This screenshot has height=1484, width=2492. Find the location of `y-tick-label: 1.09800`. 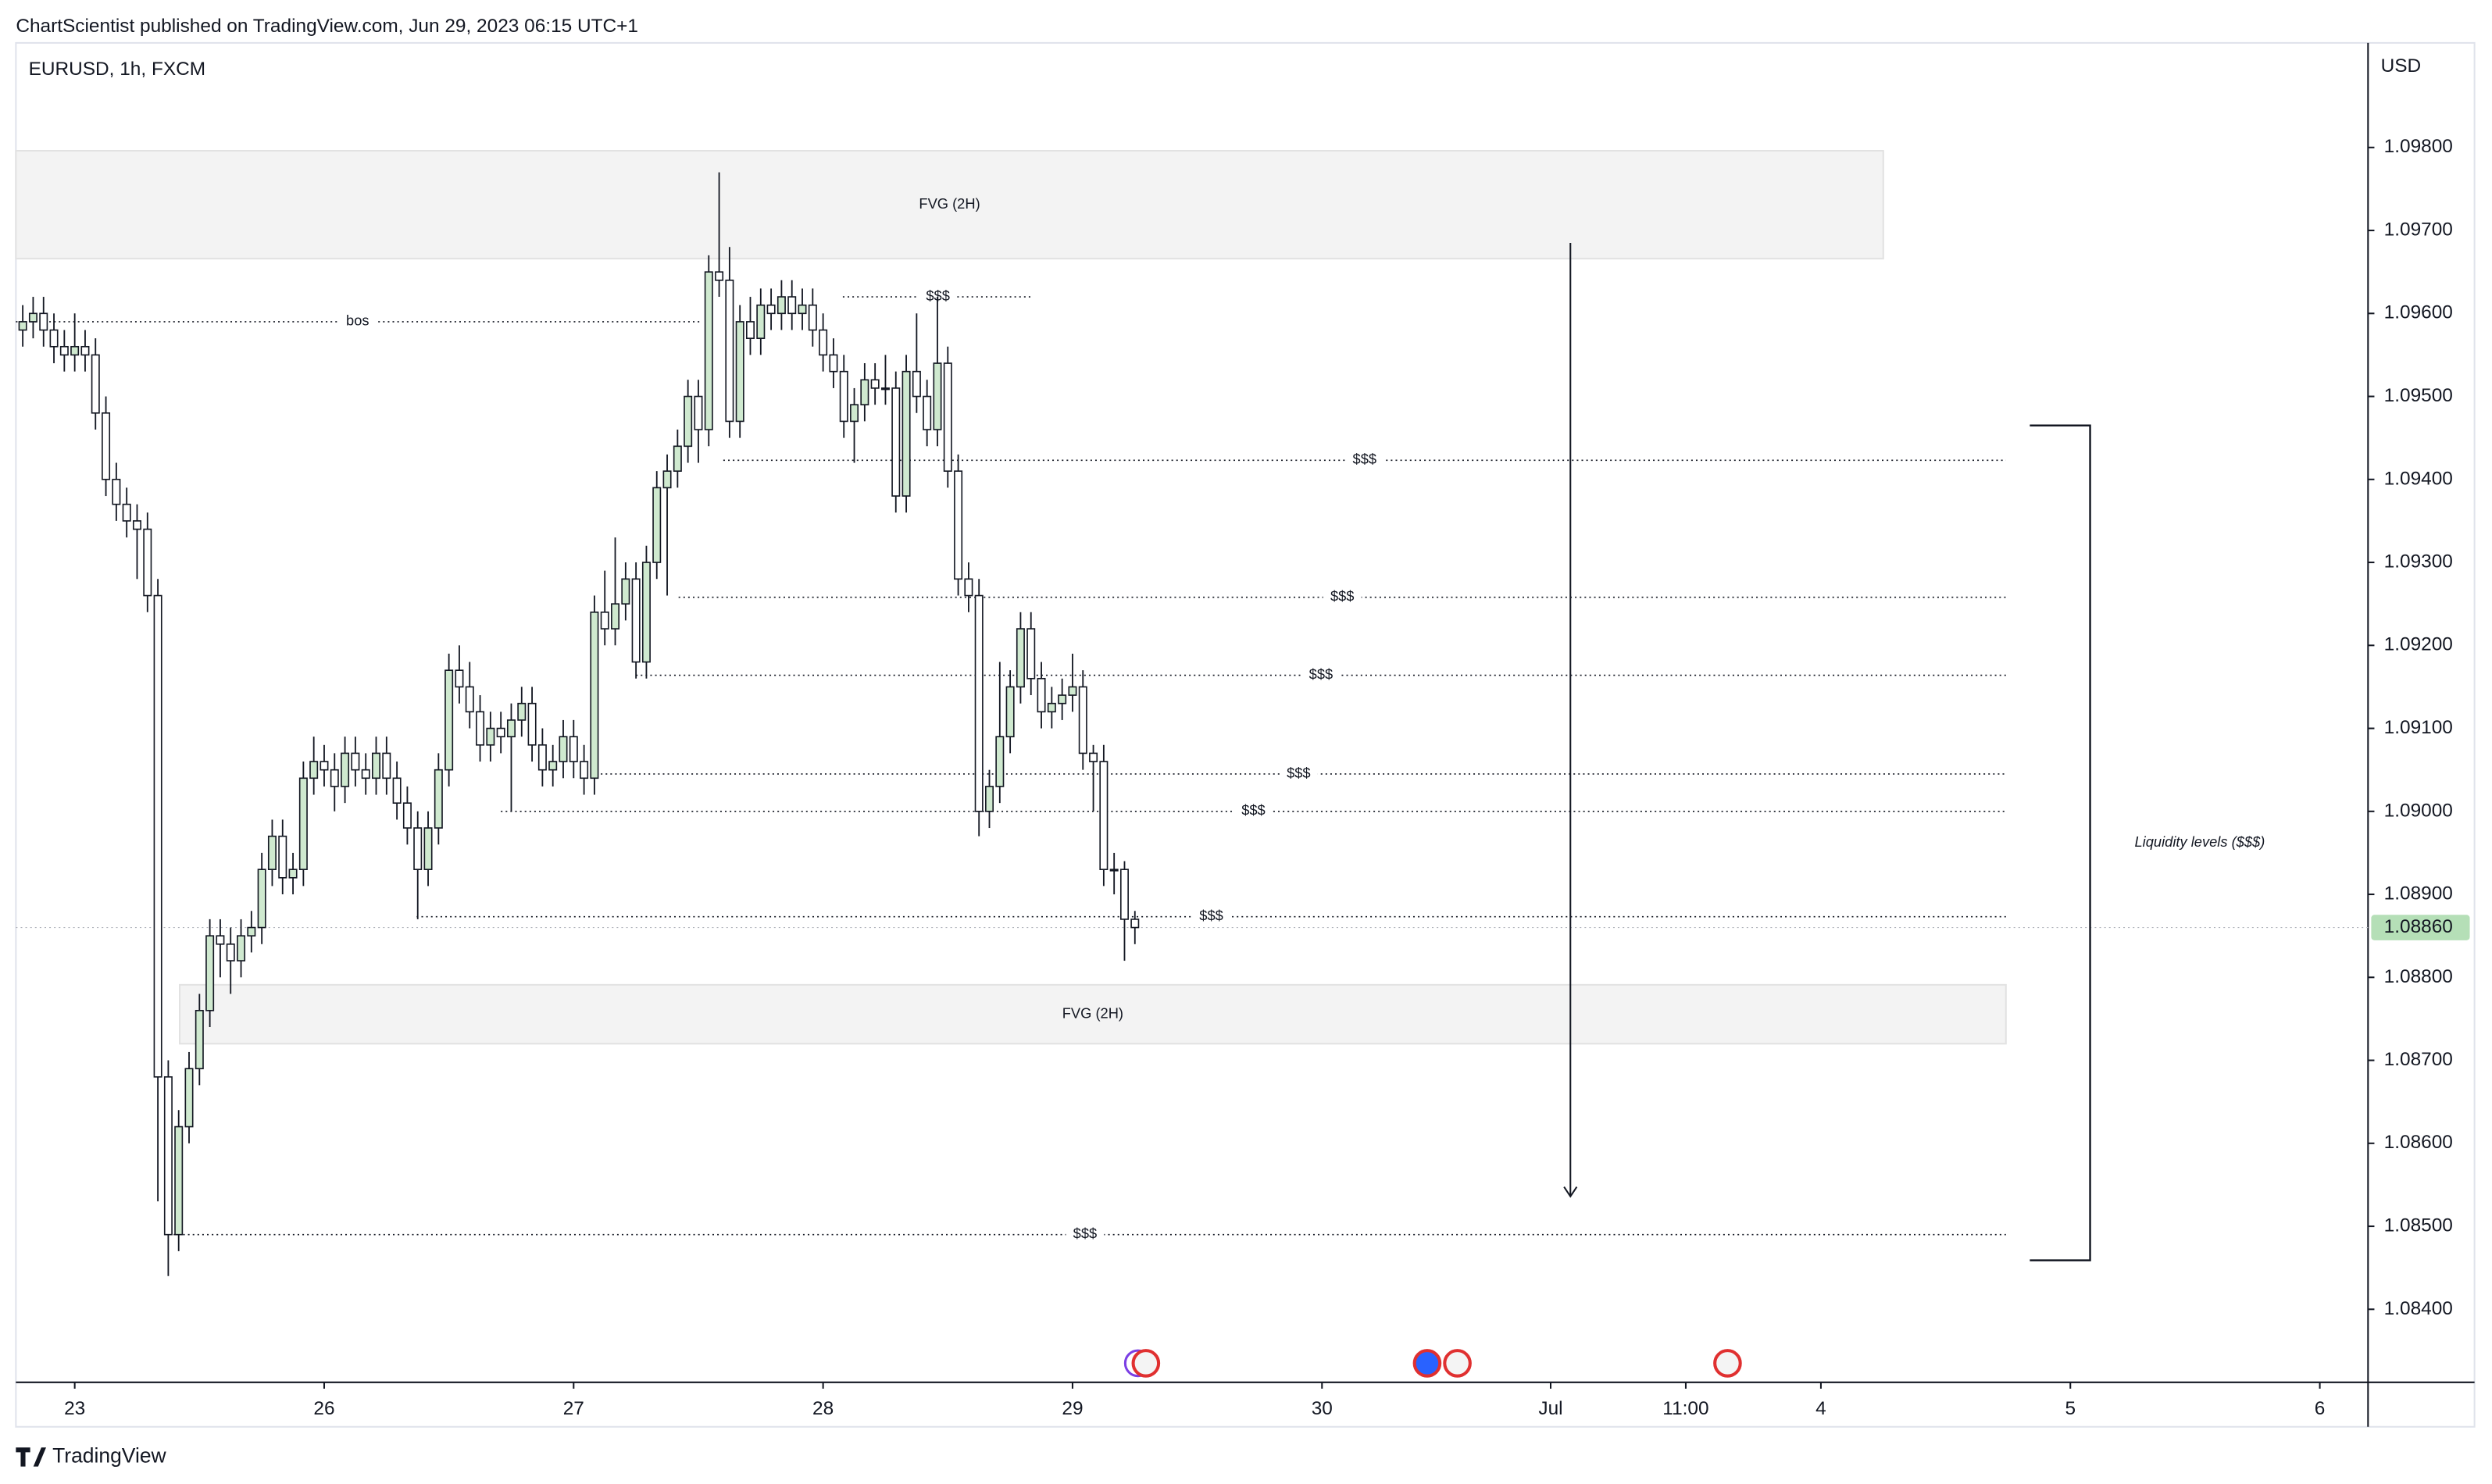

y-tick-label: 1.09800 is located at coordinates (2418, 146).